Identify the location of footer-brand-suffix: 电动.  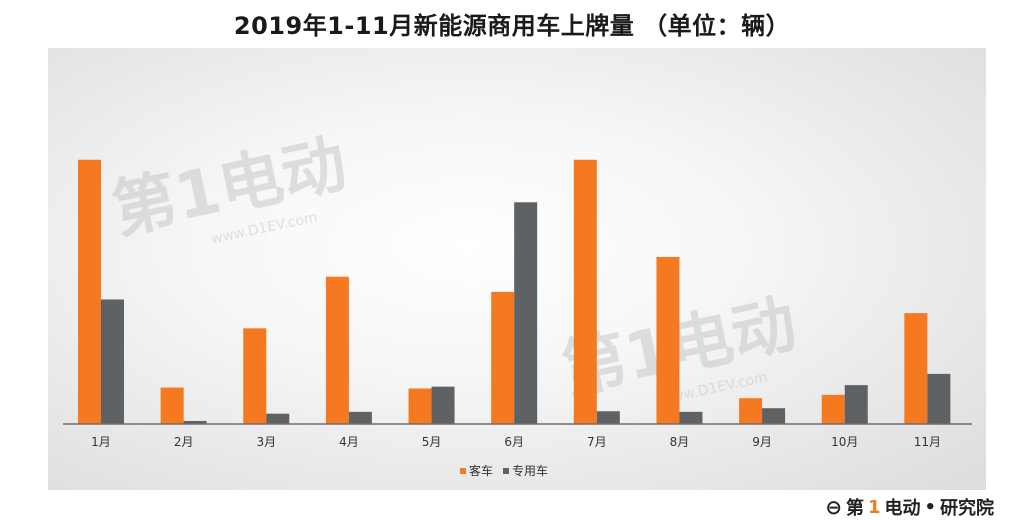
(902, 508).